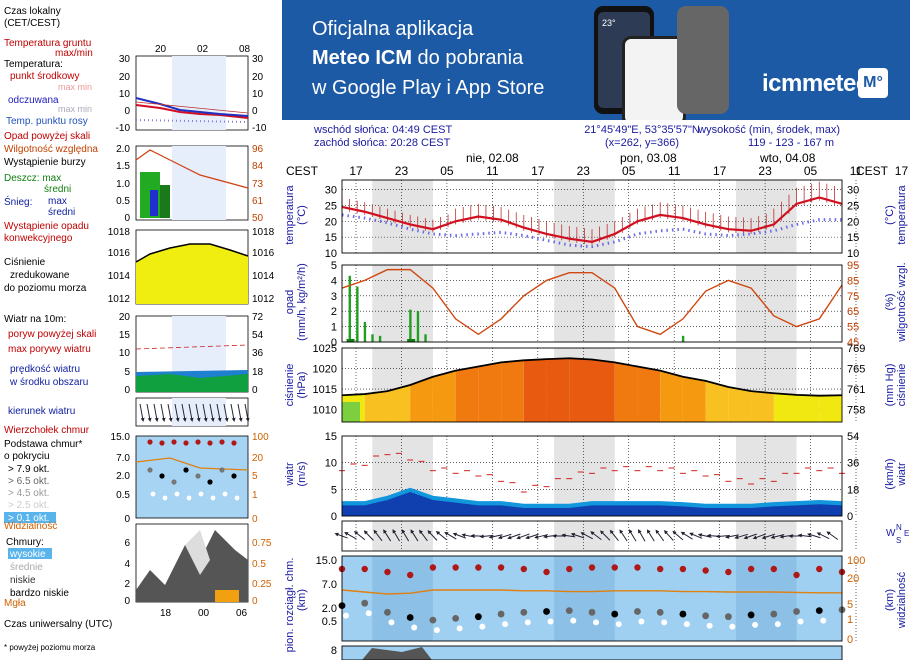  Describe the element at coordinates (325, 349) in the screenshot. I see `tick-label: 1025` at that location.